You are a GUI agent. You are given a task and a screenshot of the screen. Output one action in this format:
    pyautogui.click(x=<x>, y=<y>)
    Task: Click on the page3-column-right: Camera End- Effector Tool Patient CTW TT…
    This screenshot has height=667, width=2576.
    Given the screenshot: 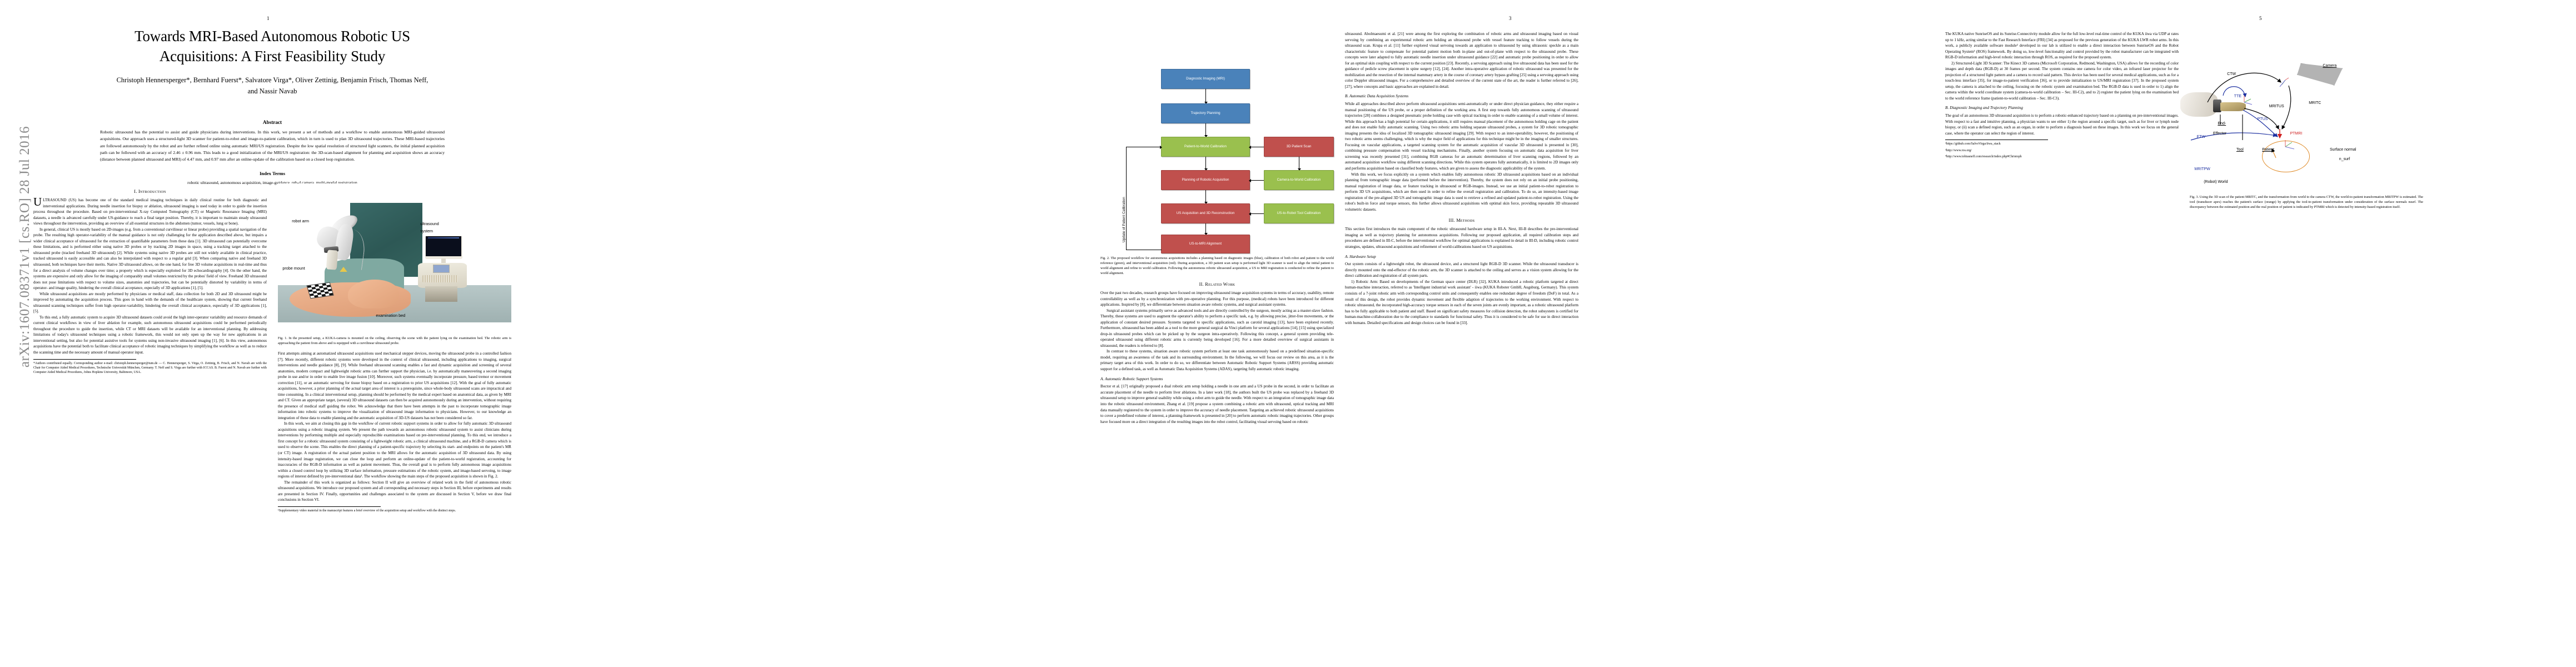 What is the action you would take?
    pyautogui.click(x=2301, y=120)
    